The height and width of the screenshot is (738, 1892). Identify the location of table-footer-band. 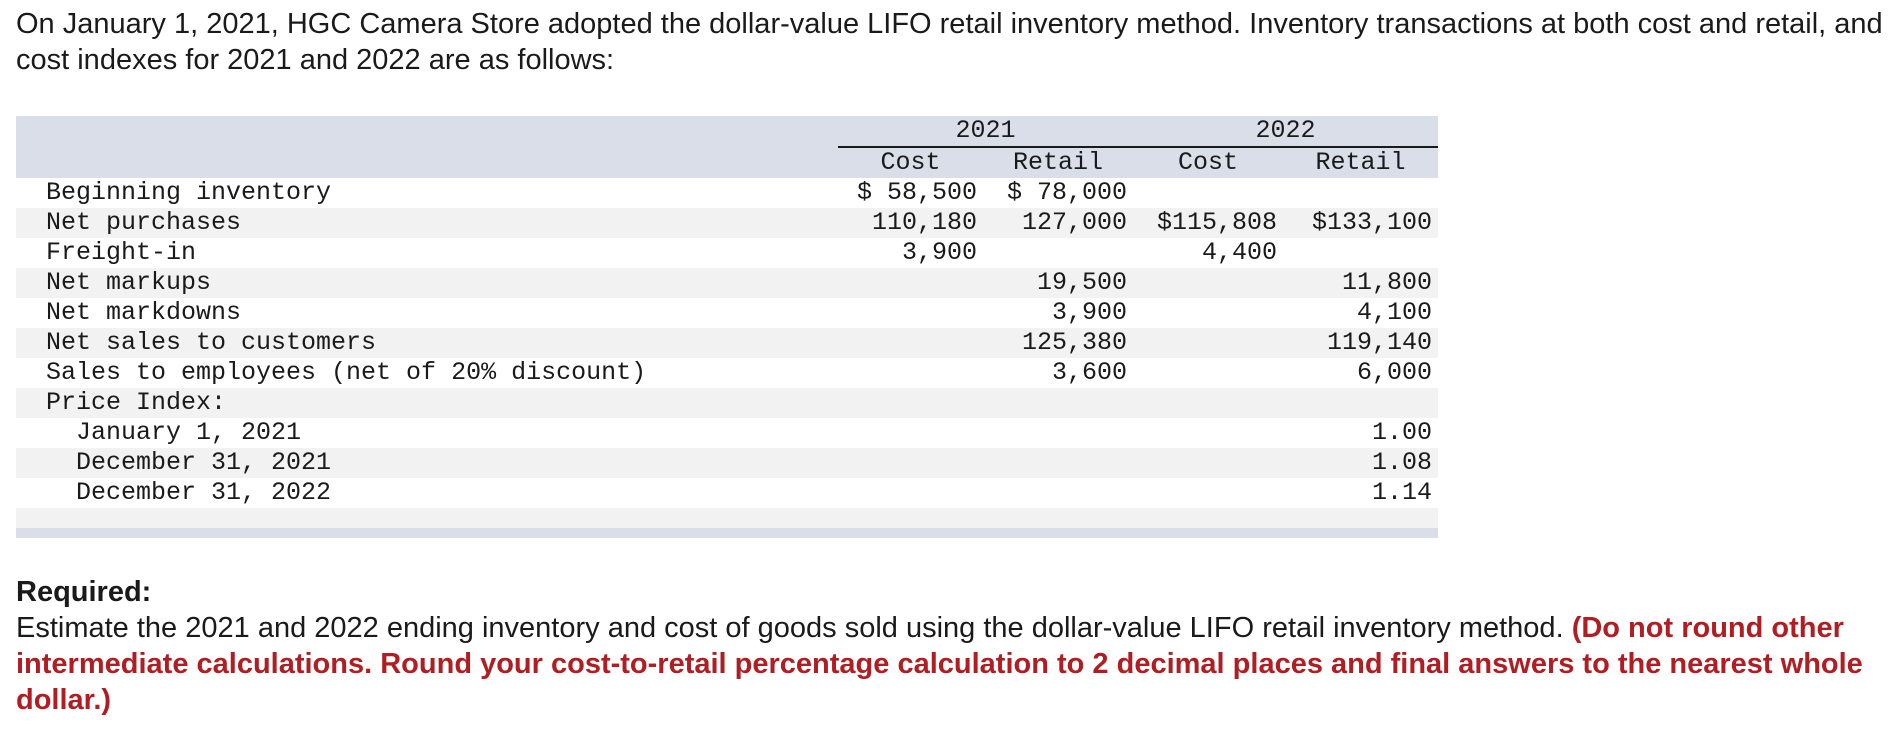
(727, 533).